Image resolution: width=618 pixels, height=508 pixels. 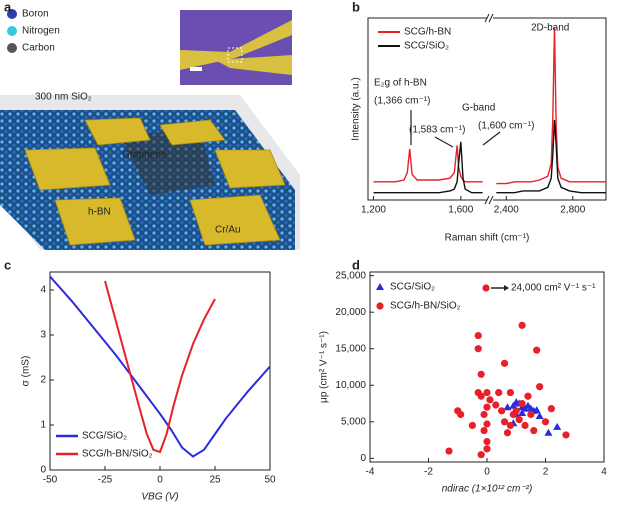 What do you see at coordinates (486, 288) in the screenshot?
I see `annotation-marker` at bounding box center [486, 288].